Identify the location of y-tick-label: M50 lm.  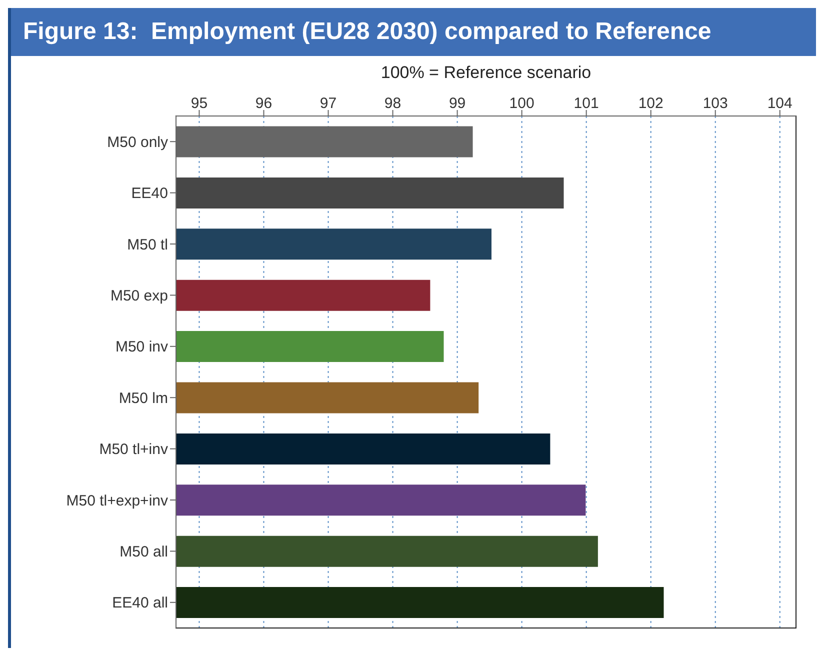
(143, 398).